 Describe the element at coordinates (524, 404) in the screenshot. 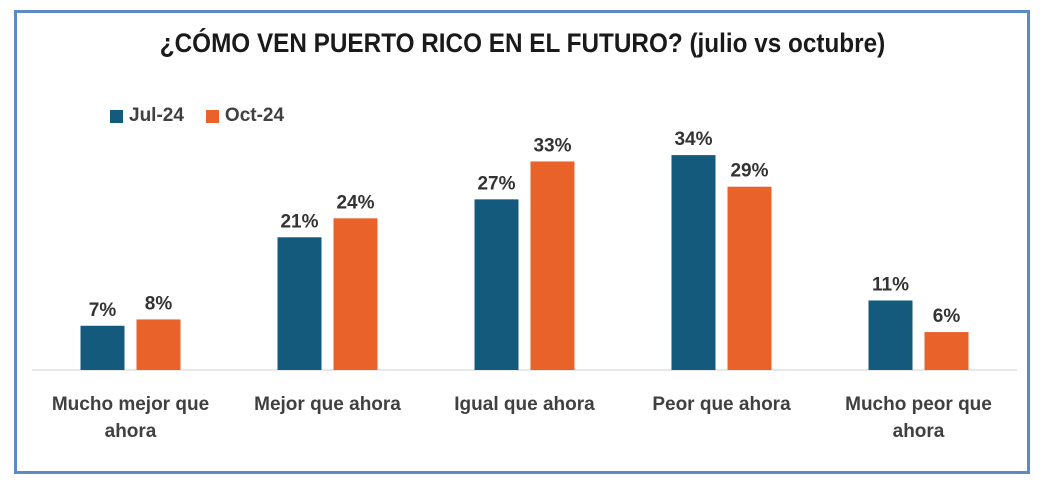

I see `category-label: Igual que ahora` at that location.